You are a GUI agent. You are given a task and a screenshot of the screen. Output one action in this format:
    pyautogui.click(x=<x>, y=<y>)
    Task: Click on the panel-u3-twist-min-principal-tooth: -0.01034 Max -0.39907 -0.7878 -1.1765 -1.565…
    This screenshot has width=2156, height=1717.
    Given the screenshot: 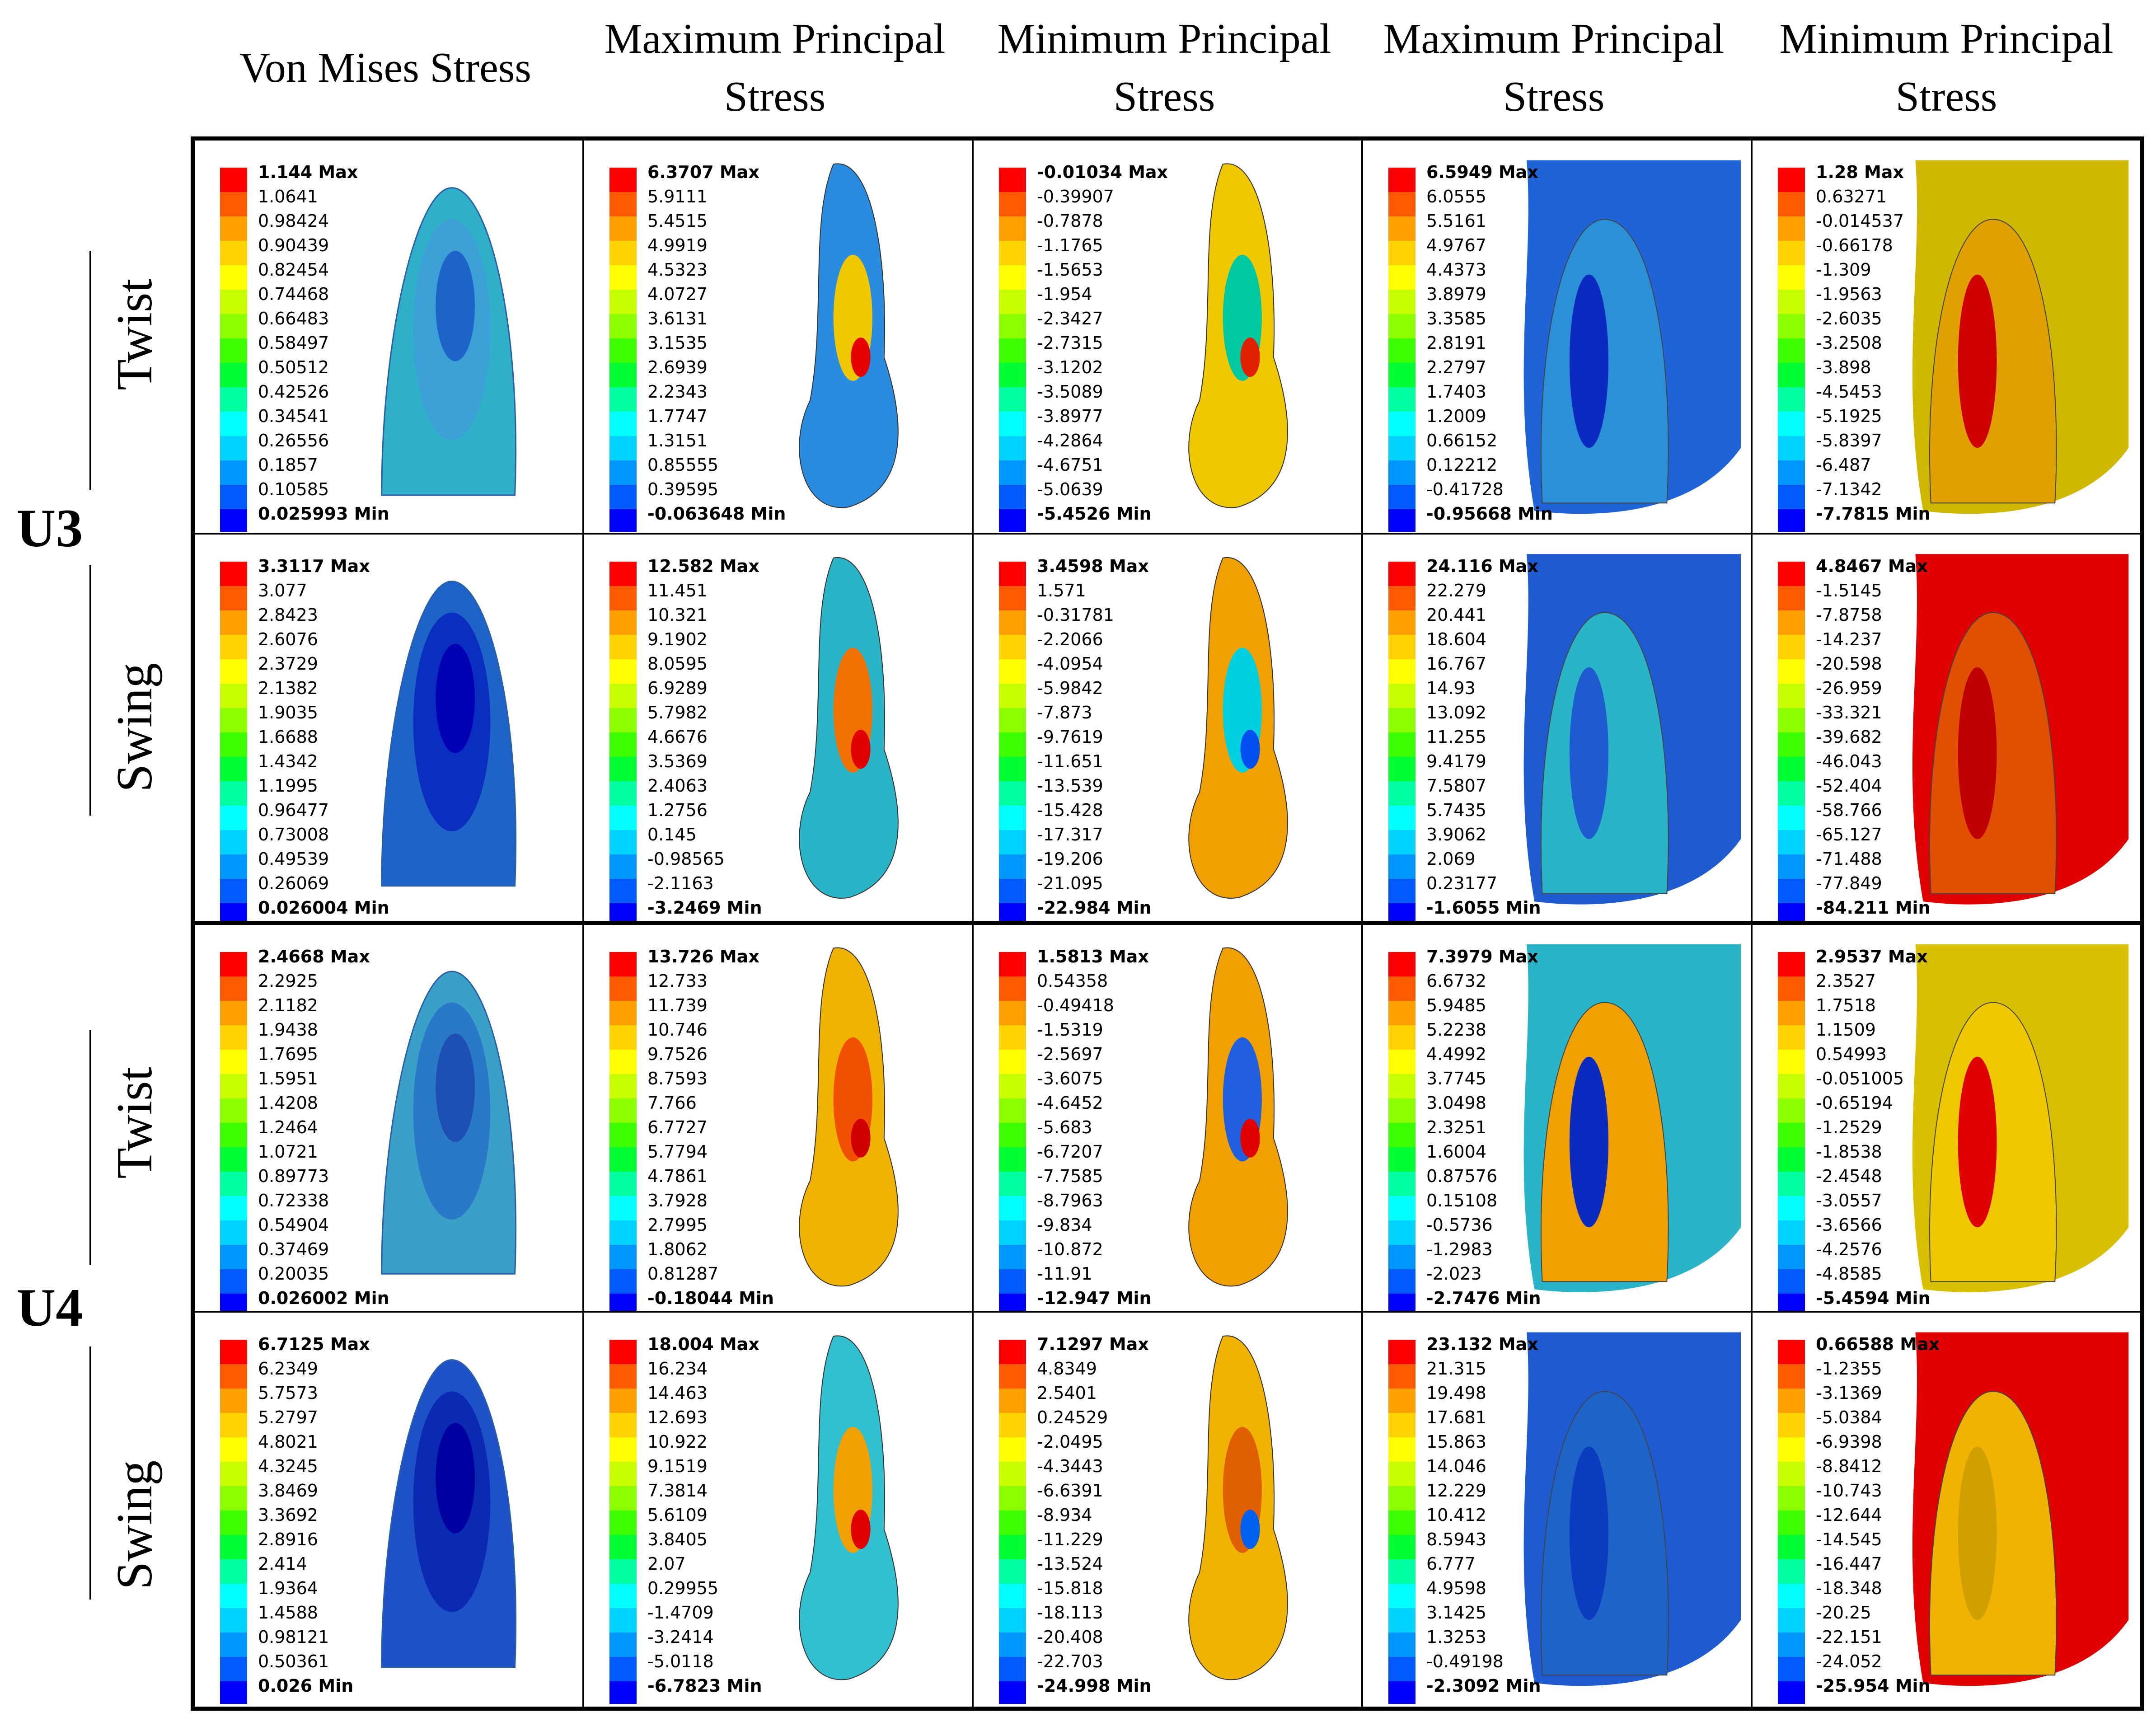 What is the action you would take?
    pyautogui.click(x=1168, y=338)
    